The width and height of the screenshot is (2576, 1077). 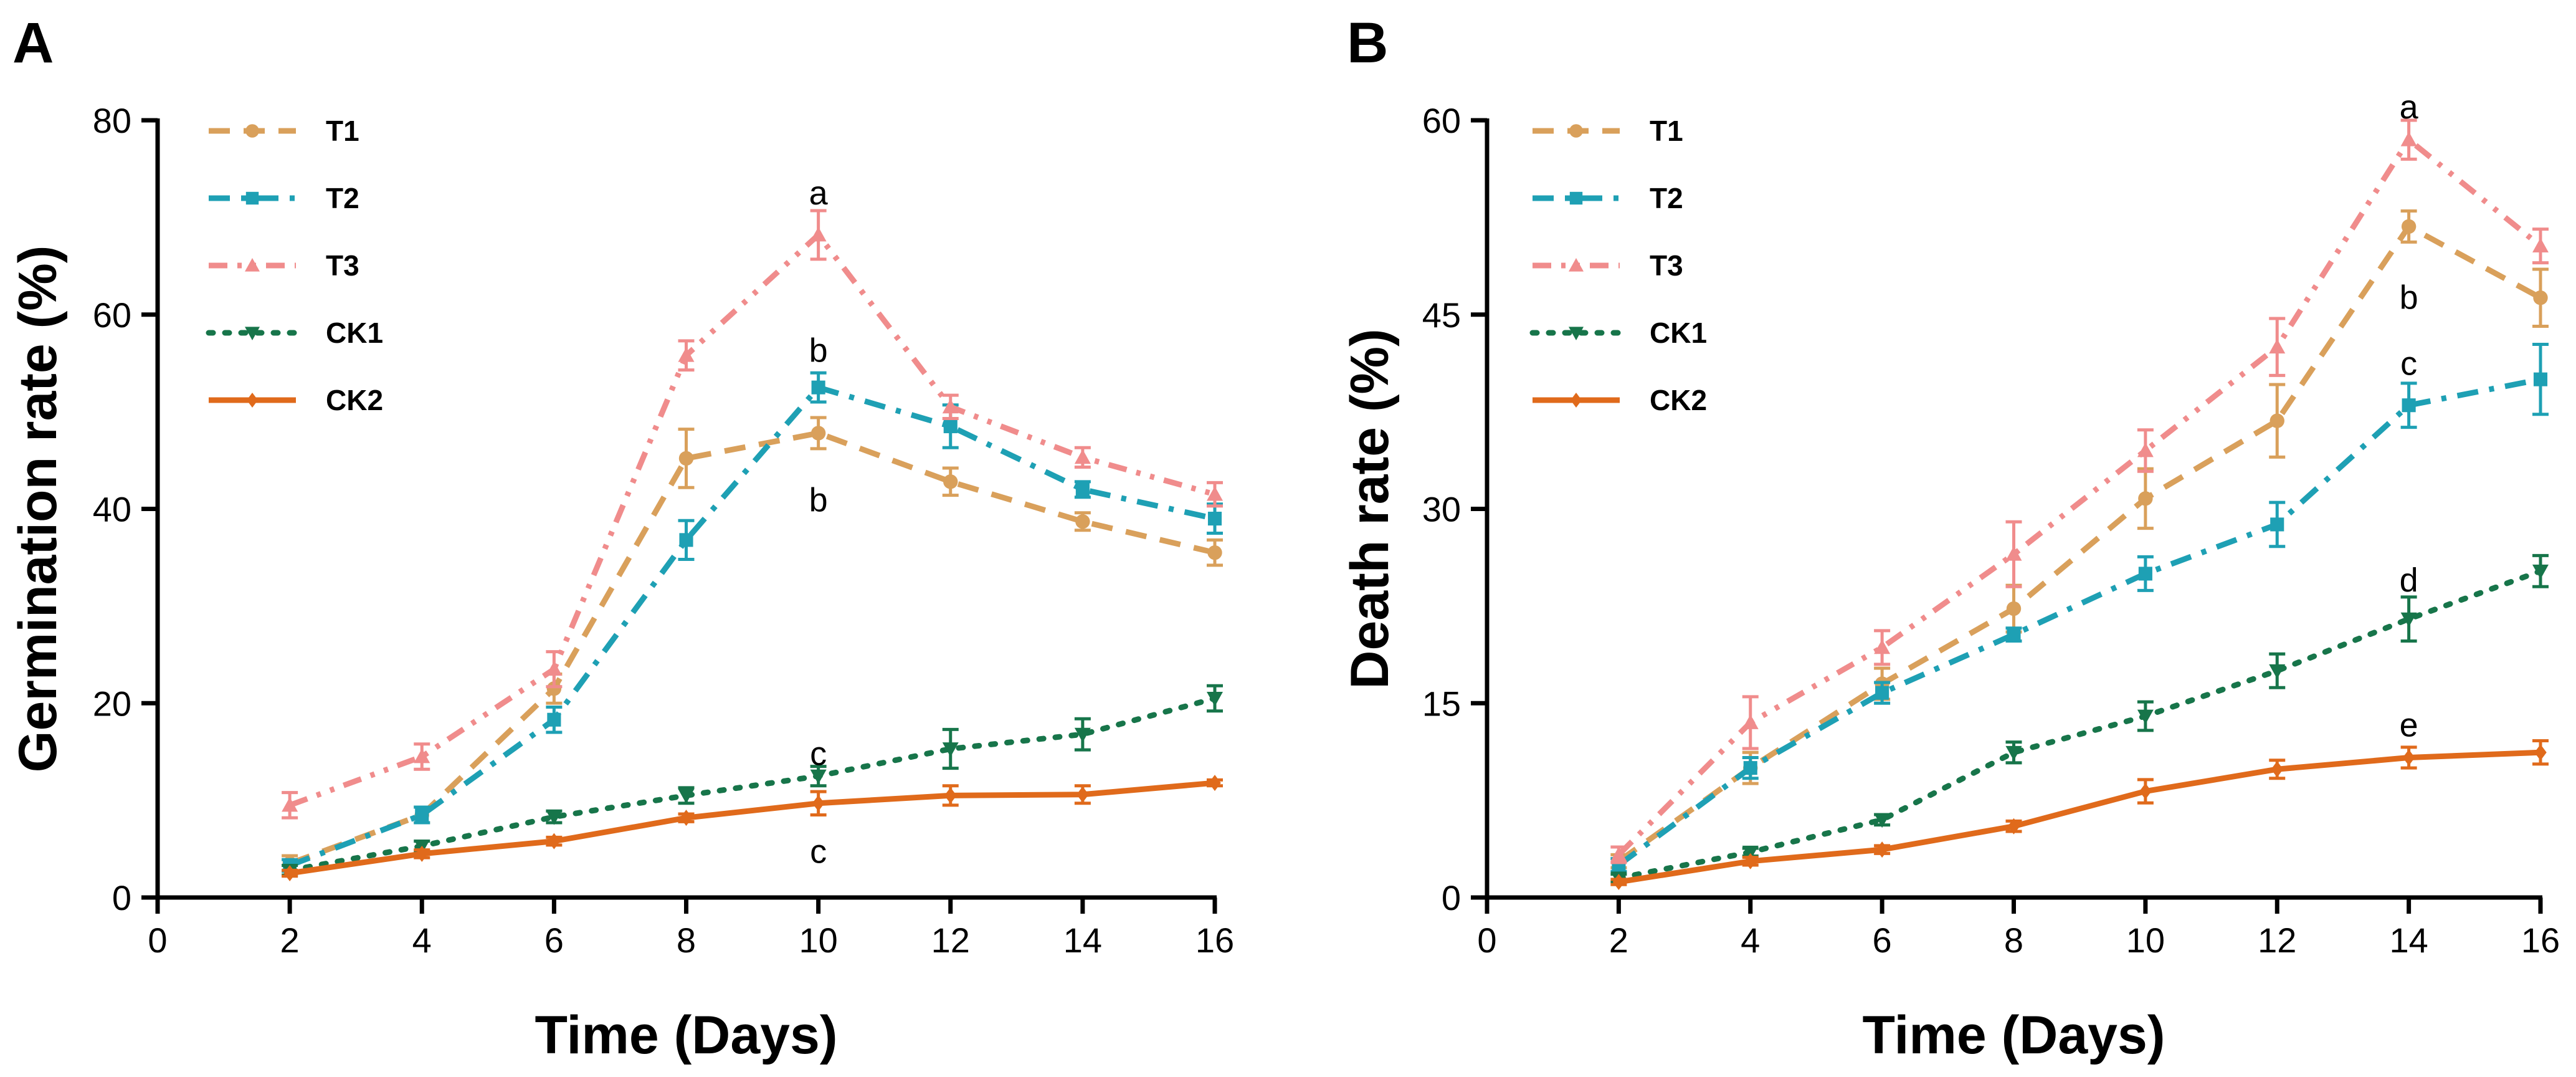 What do you see at coordinates (2409, 725) in the screenshot?
I see `significance-label: e` at bounding box center [2409, 725].